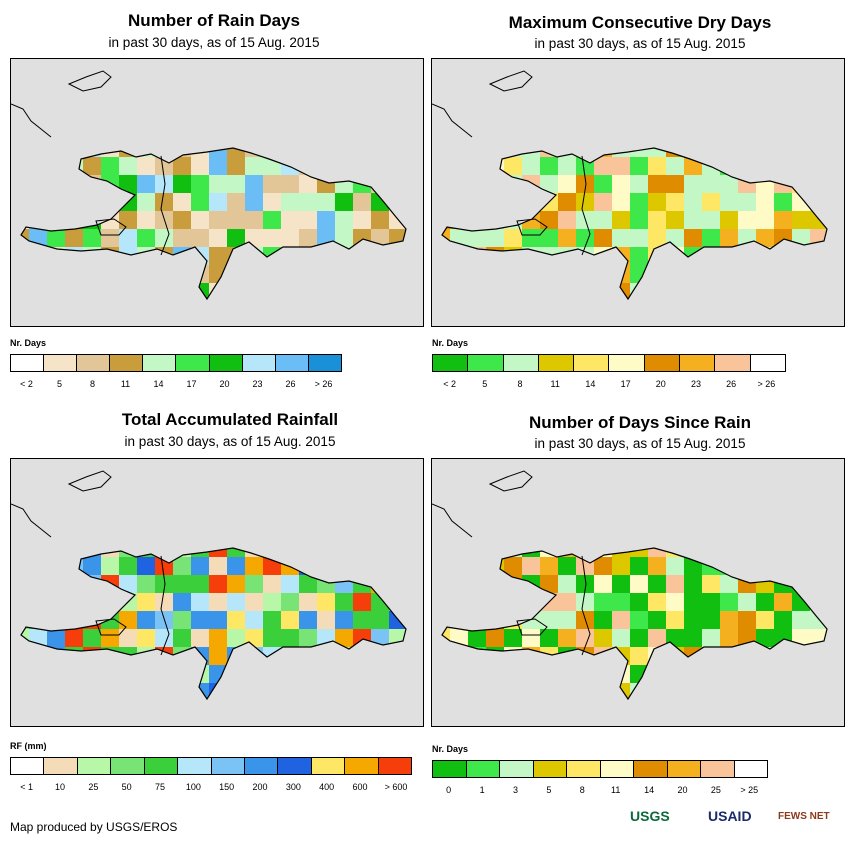  Describe the element at coordinates (682, 790) in the screenshot. I see `legend-tick-label: 20` at that location.